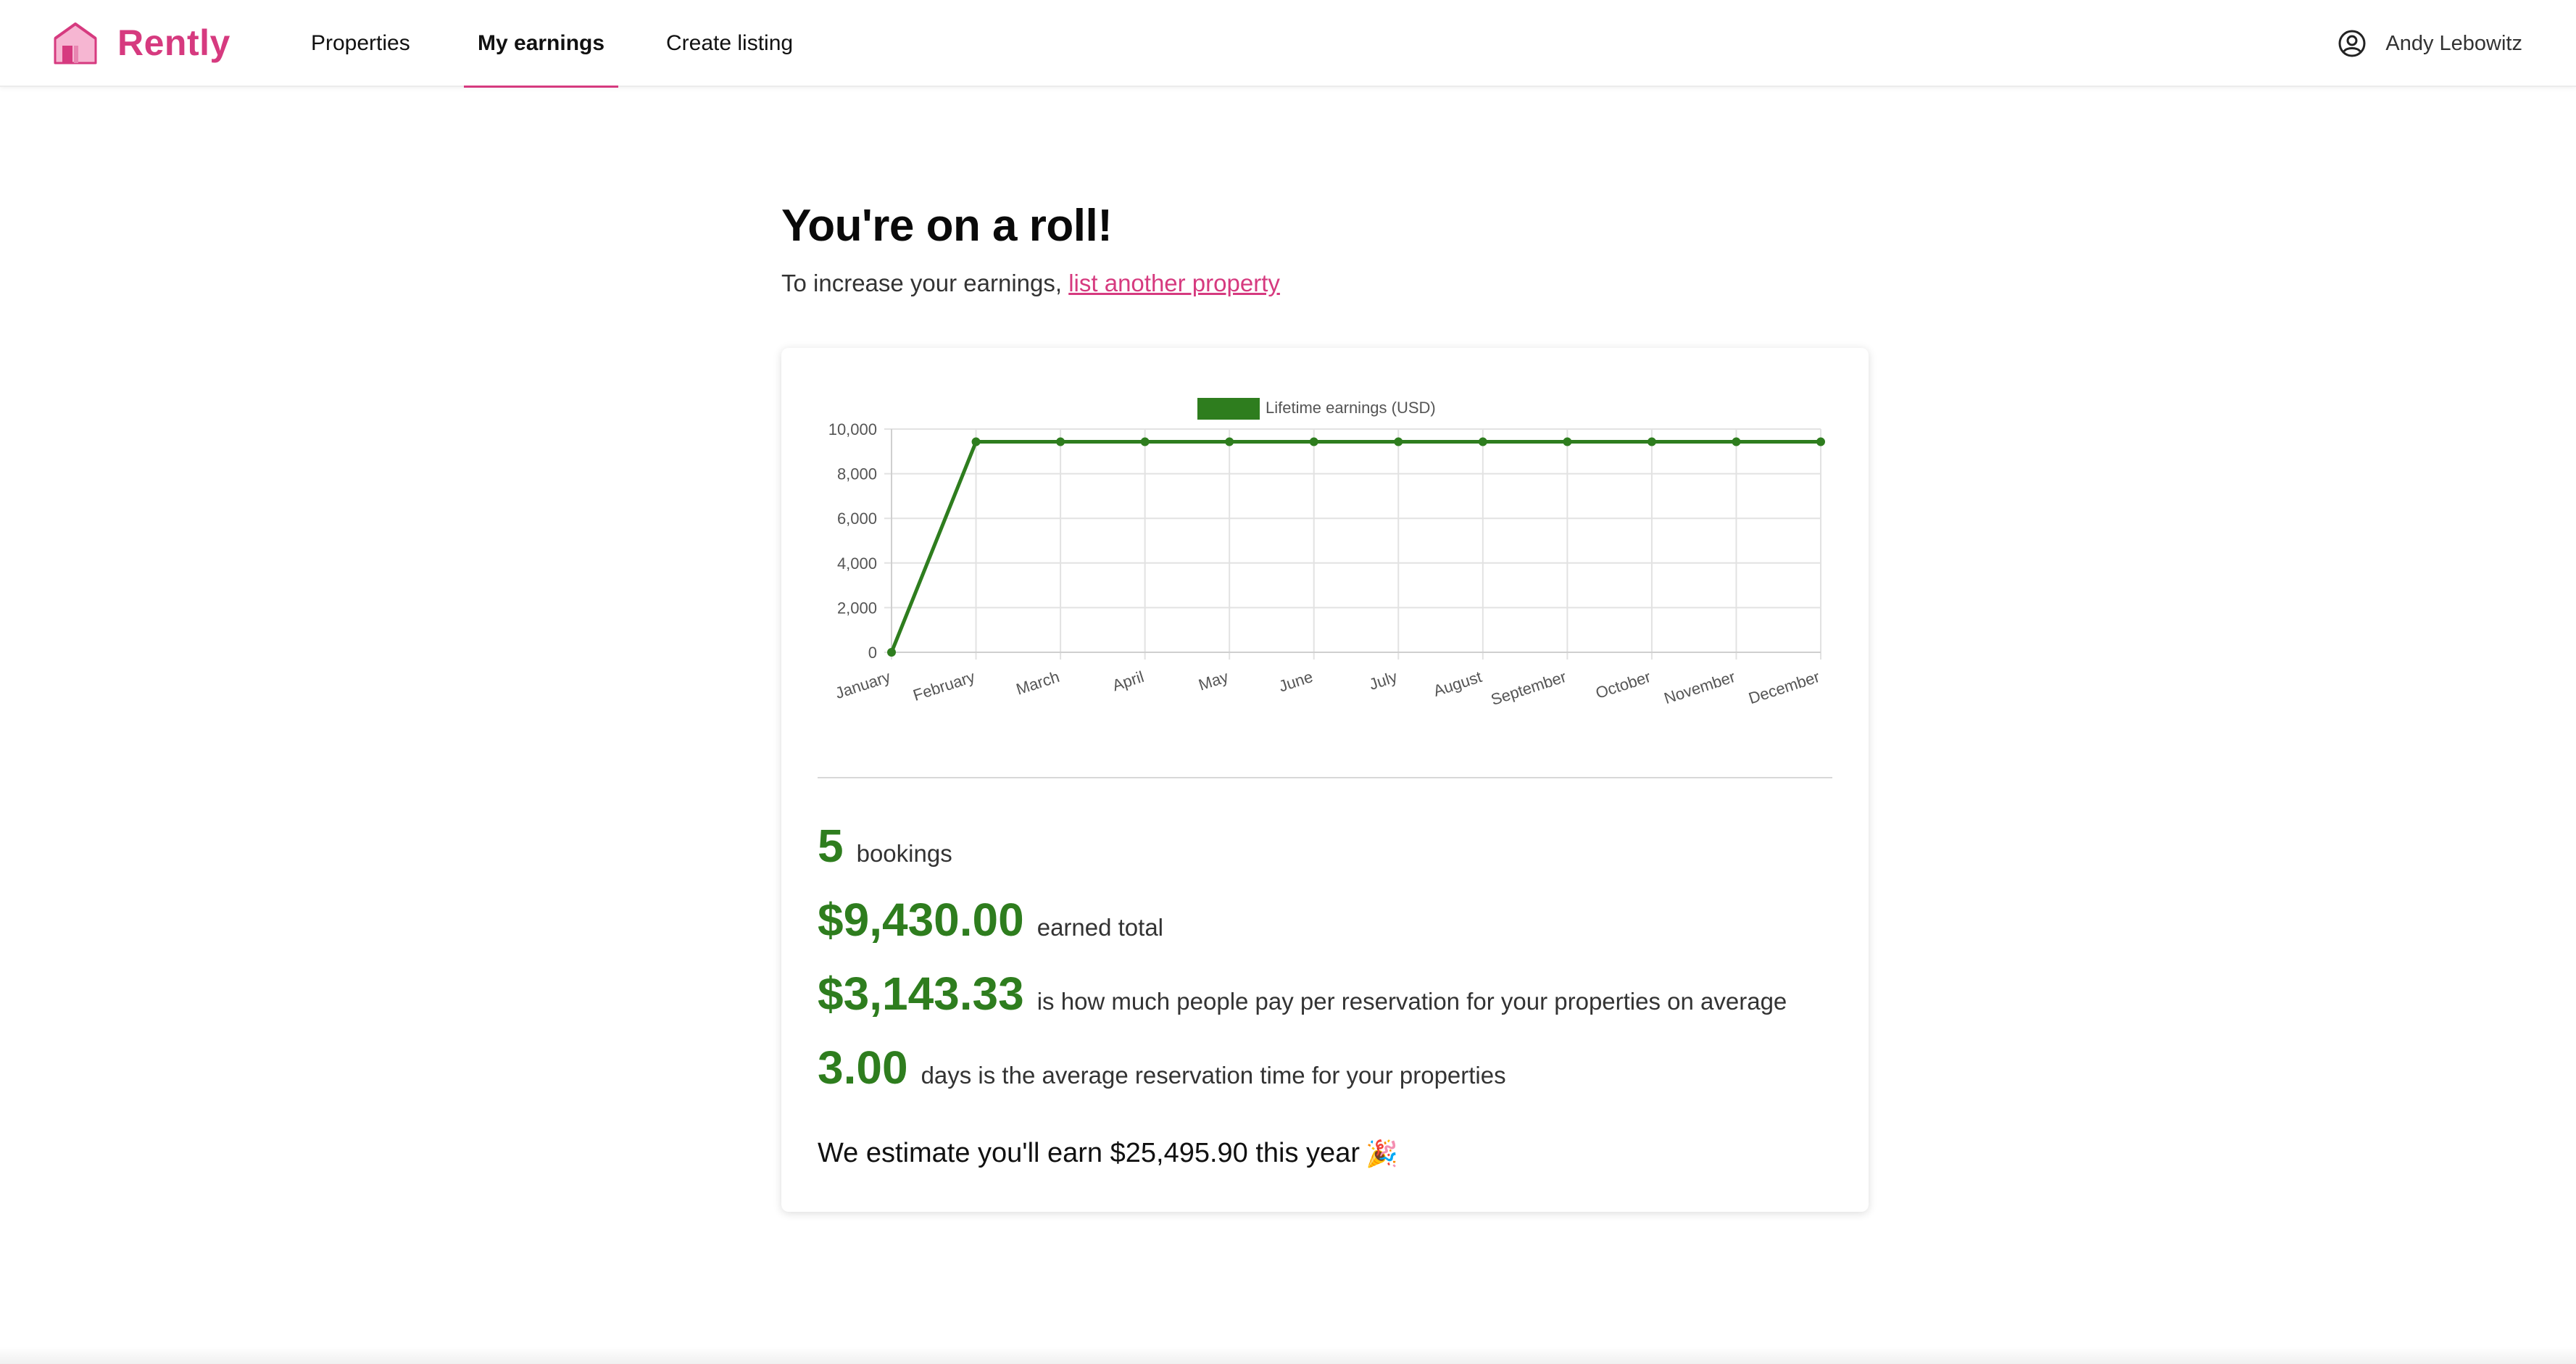 The height and width of the screenshot is (1364, 2576). Describe the element at coordinates (1355, 546) in the screenshot. I see `series-line` at that location.